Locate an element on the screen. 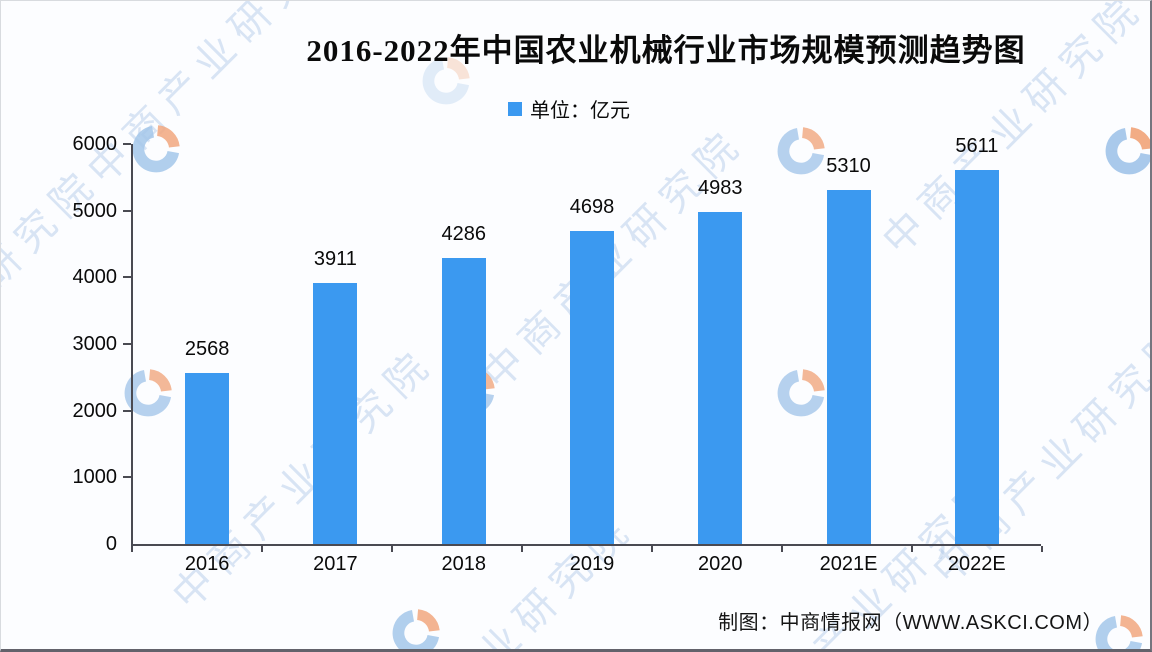 Image resolution: width=1152 pixels, height=652 pixels. legend: 单位：亿元 is located at coordinates (569, 108).